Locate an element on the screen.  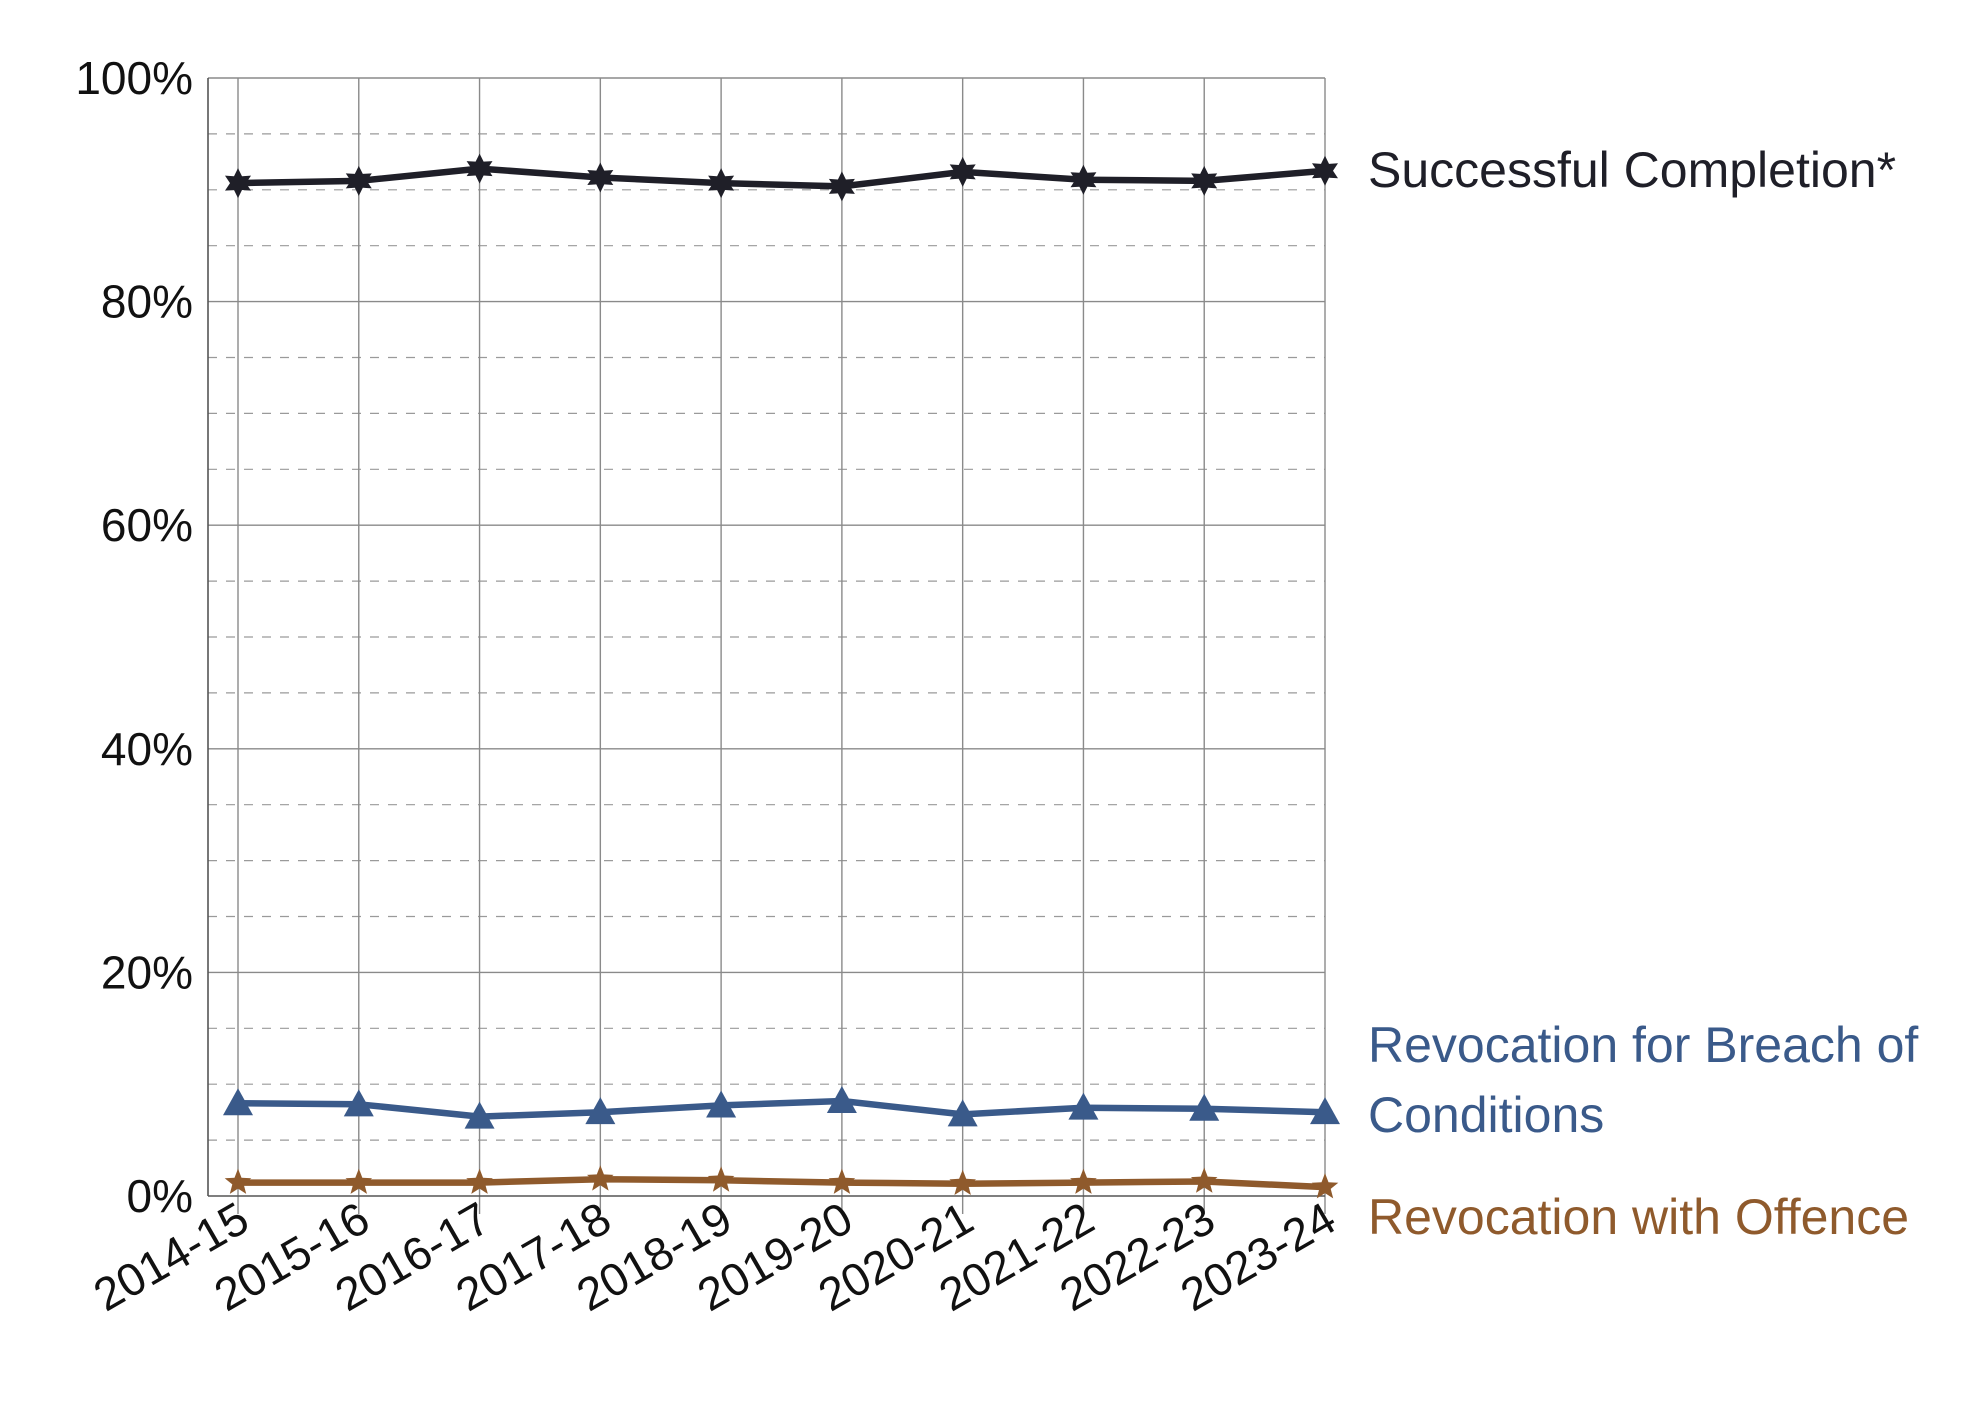
legend-label-successful-completion: Successful Completion* is located at coordinates (1632, 170).